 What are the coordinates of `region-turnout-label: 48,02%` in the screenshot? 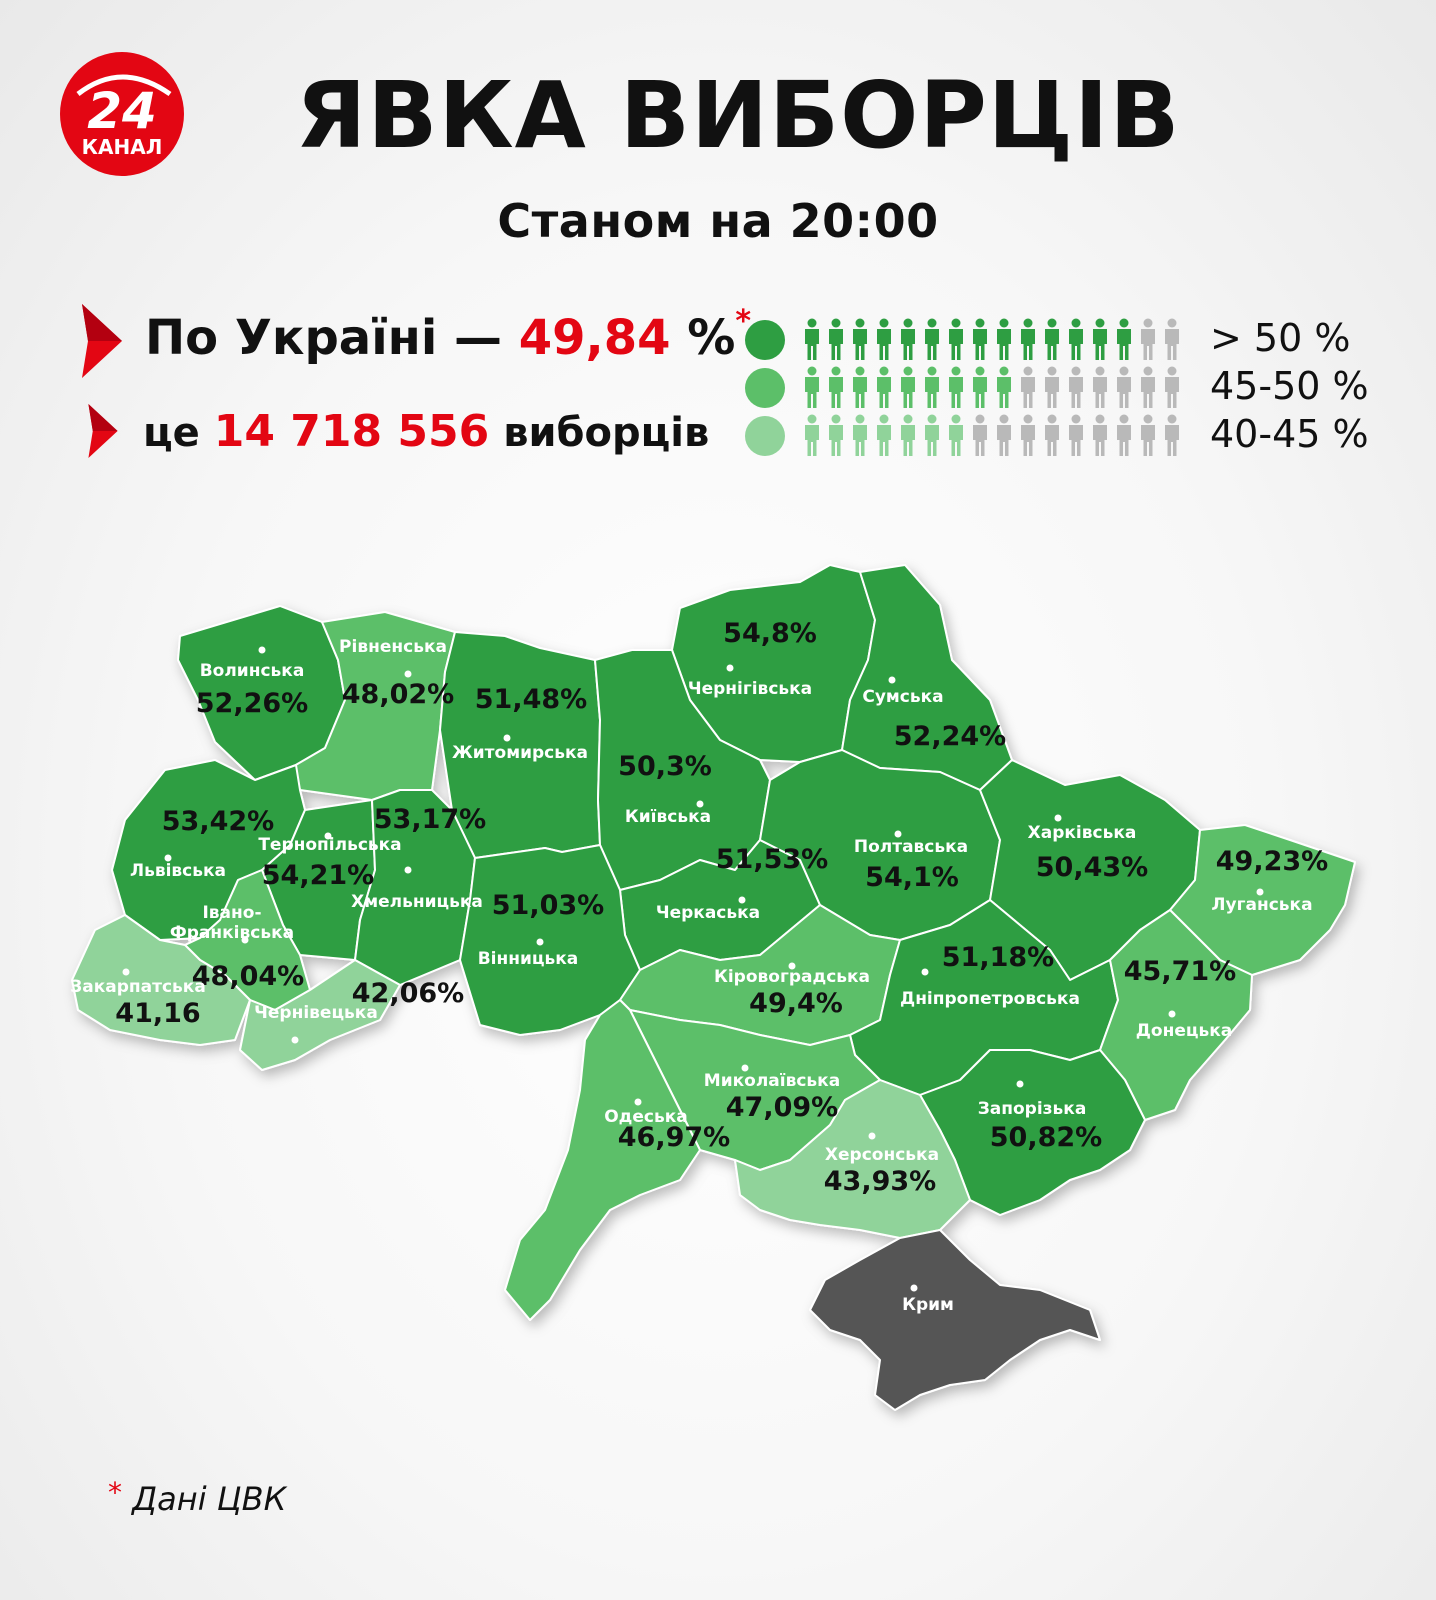 It's located at (398, 694).